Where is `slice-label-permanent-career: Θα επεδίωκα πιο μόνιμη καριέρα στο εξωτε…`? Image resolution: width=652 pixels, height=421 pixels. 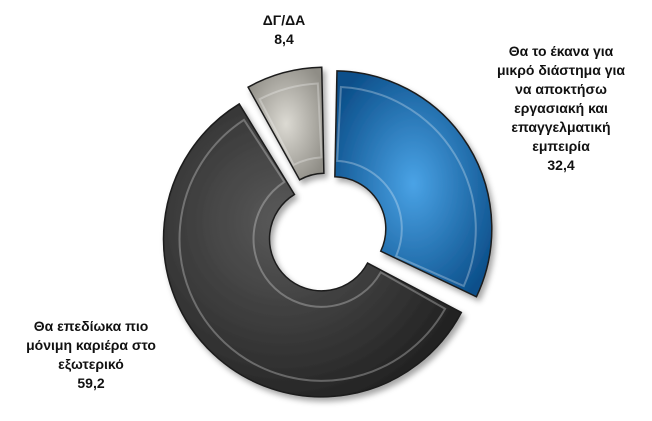
slice-label-permanent-career: Θα επεδίωκα πιο μόνιμη καριέρα στο εξωτε… is located at coordinates (91, 355).